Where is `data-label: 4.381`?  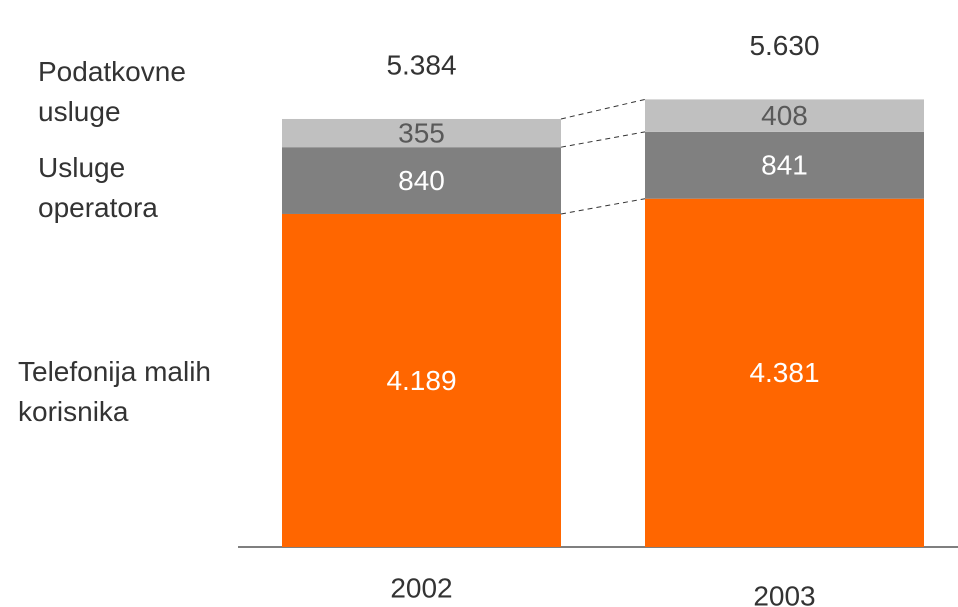
data-label: 4.381 is located at coordinates (784, 372).